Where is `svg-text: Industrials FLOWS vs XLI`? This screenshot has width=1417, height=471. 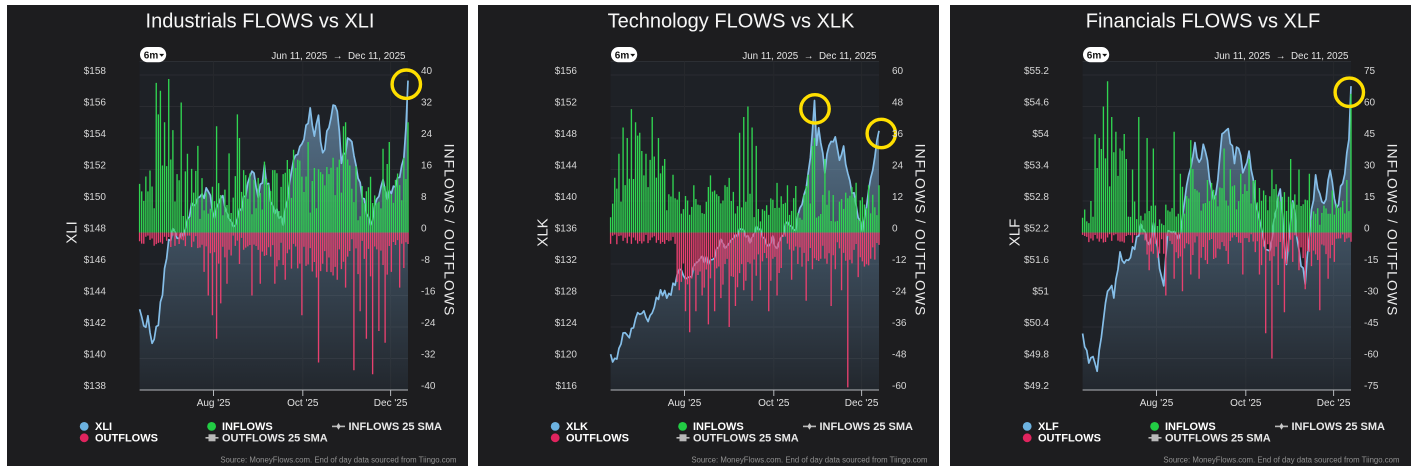
svg-text: Industrials FLOWS vs XLI is located at coordinates (260, 22).